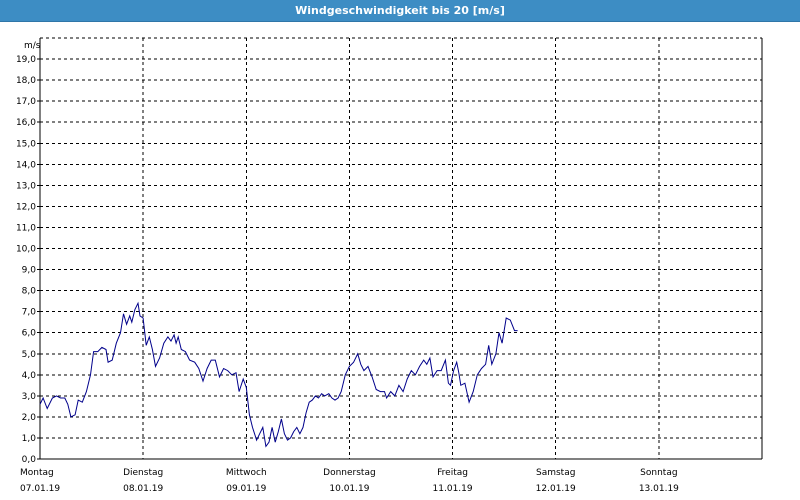  I want to click on x-date-label: 10.01.19, so click(349, 489).